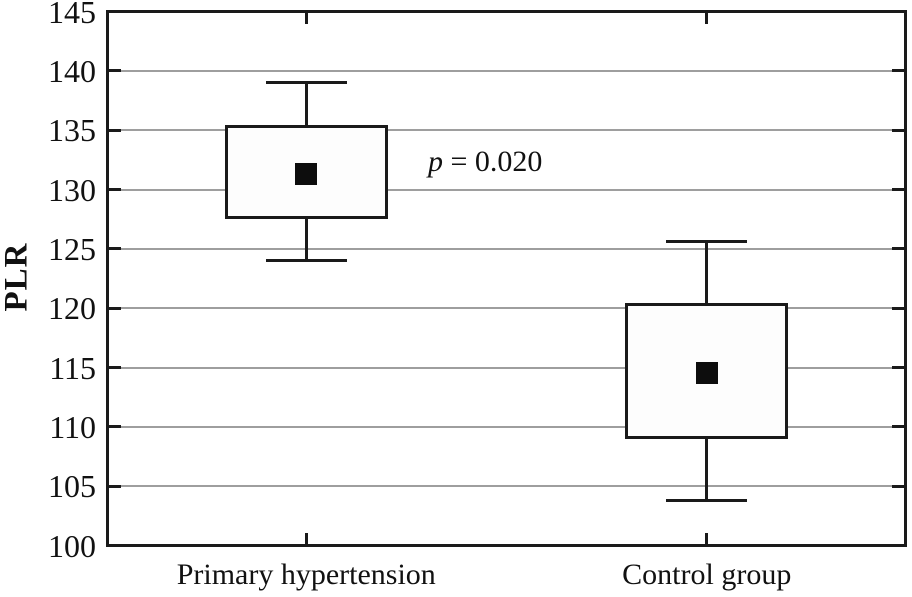 Image resolution: width=912 pixels, height=597 pixels. What do you see at coordinates (707, 574) in the screenshot?
I see `x-axis-group-label: Control group` at bounding box center [707, 574].